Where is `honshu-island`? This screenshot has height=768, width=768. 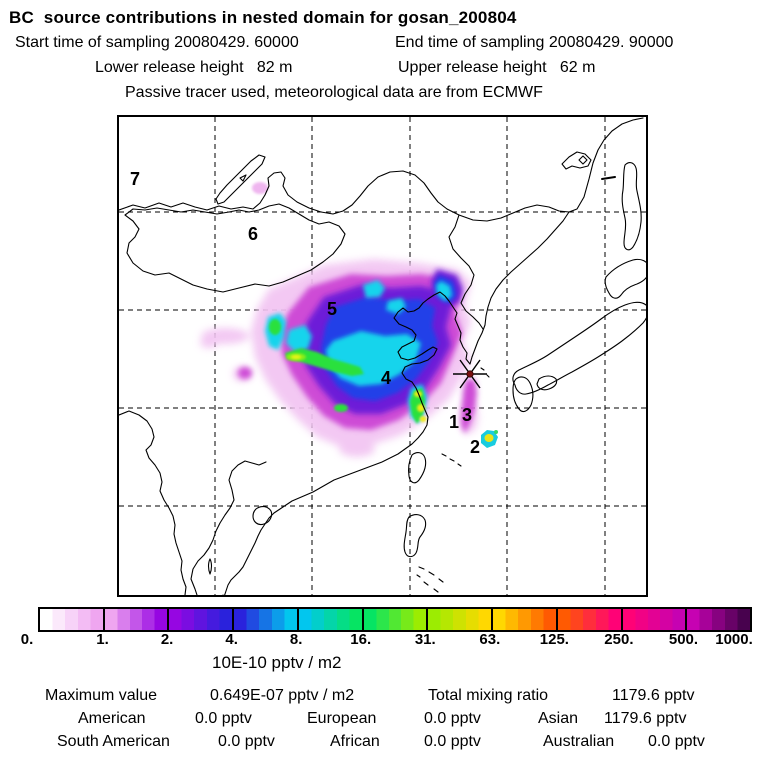
honshu-island is located at coordinates (579, 348).